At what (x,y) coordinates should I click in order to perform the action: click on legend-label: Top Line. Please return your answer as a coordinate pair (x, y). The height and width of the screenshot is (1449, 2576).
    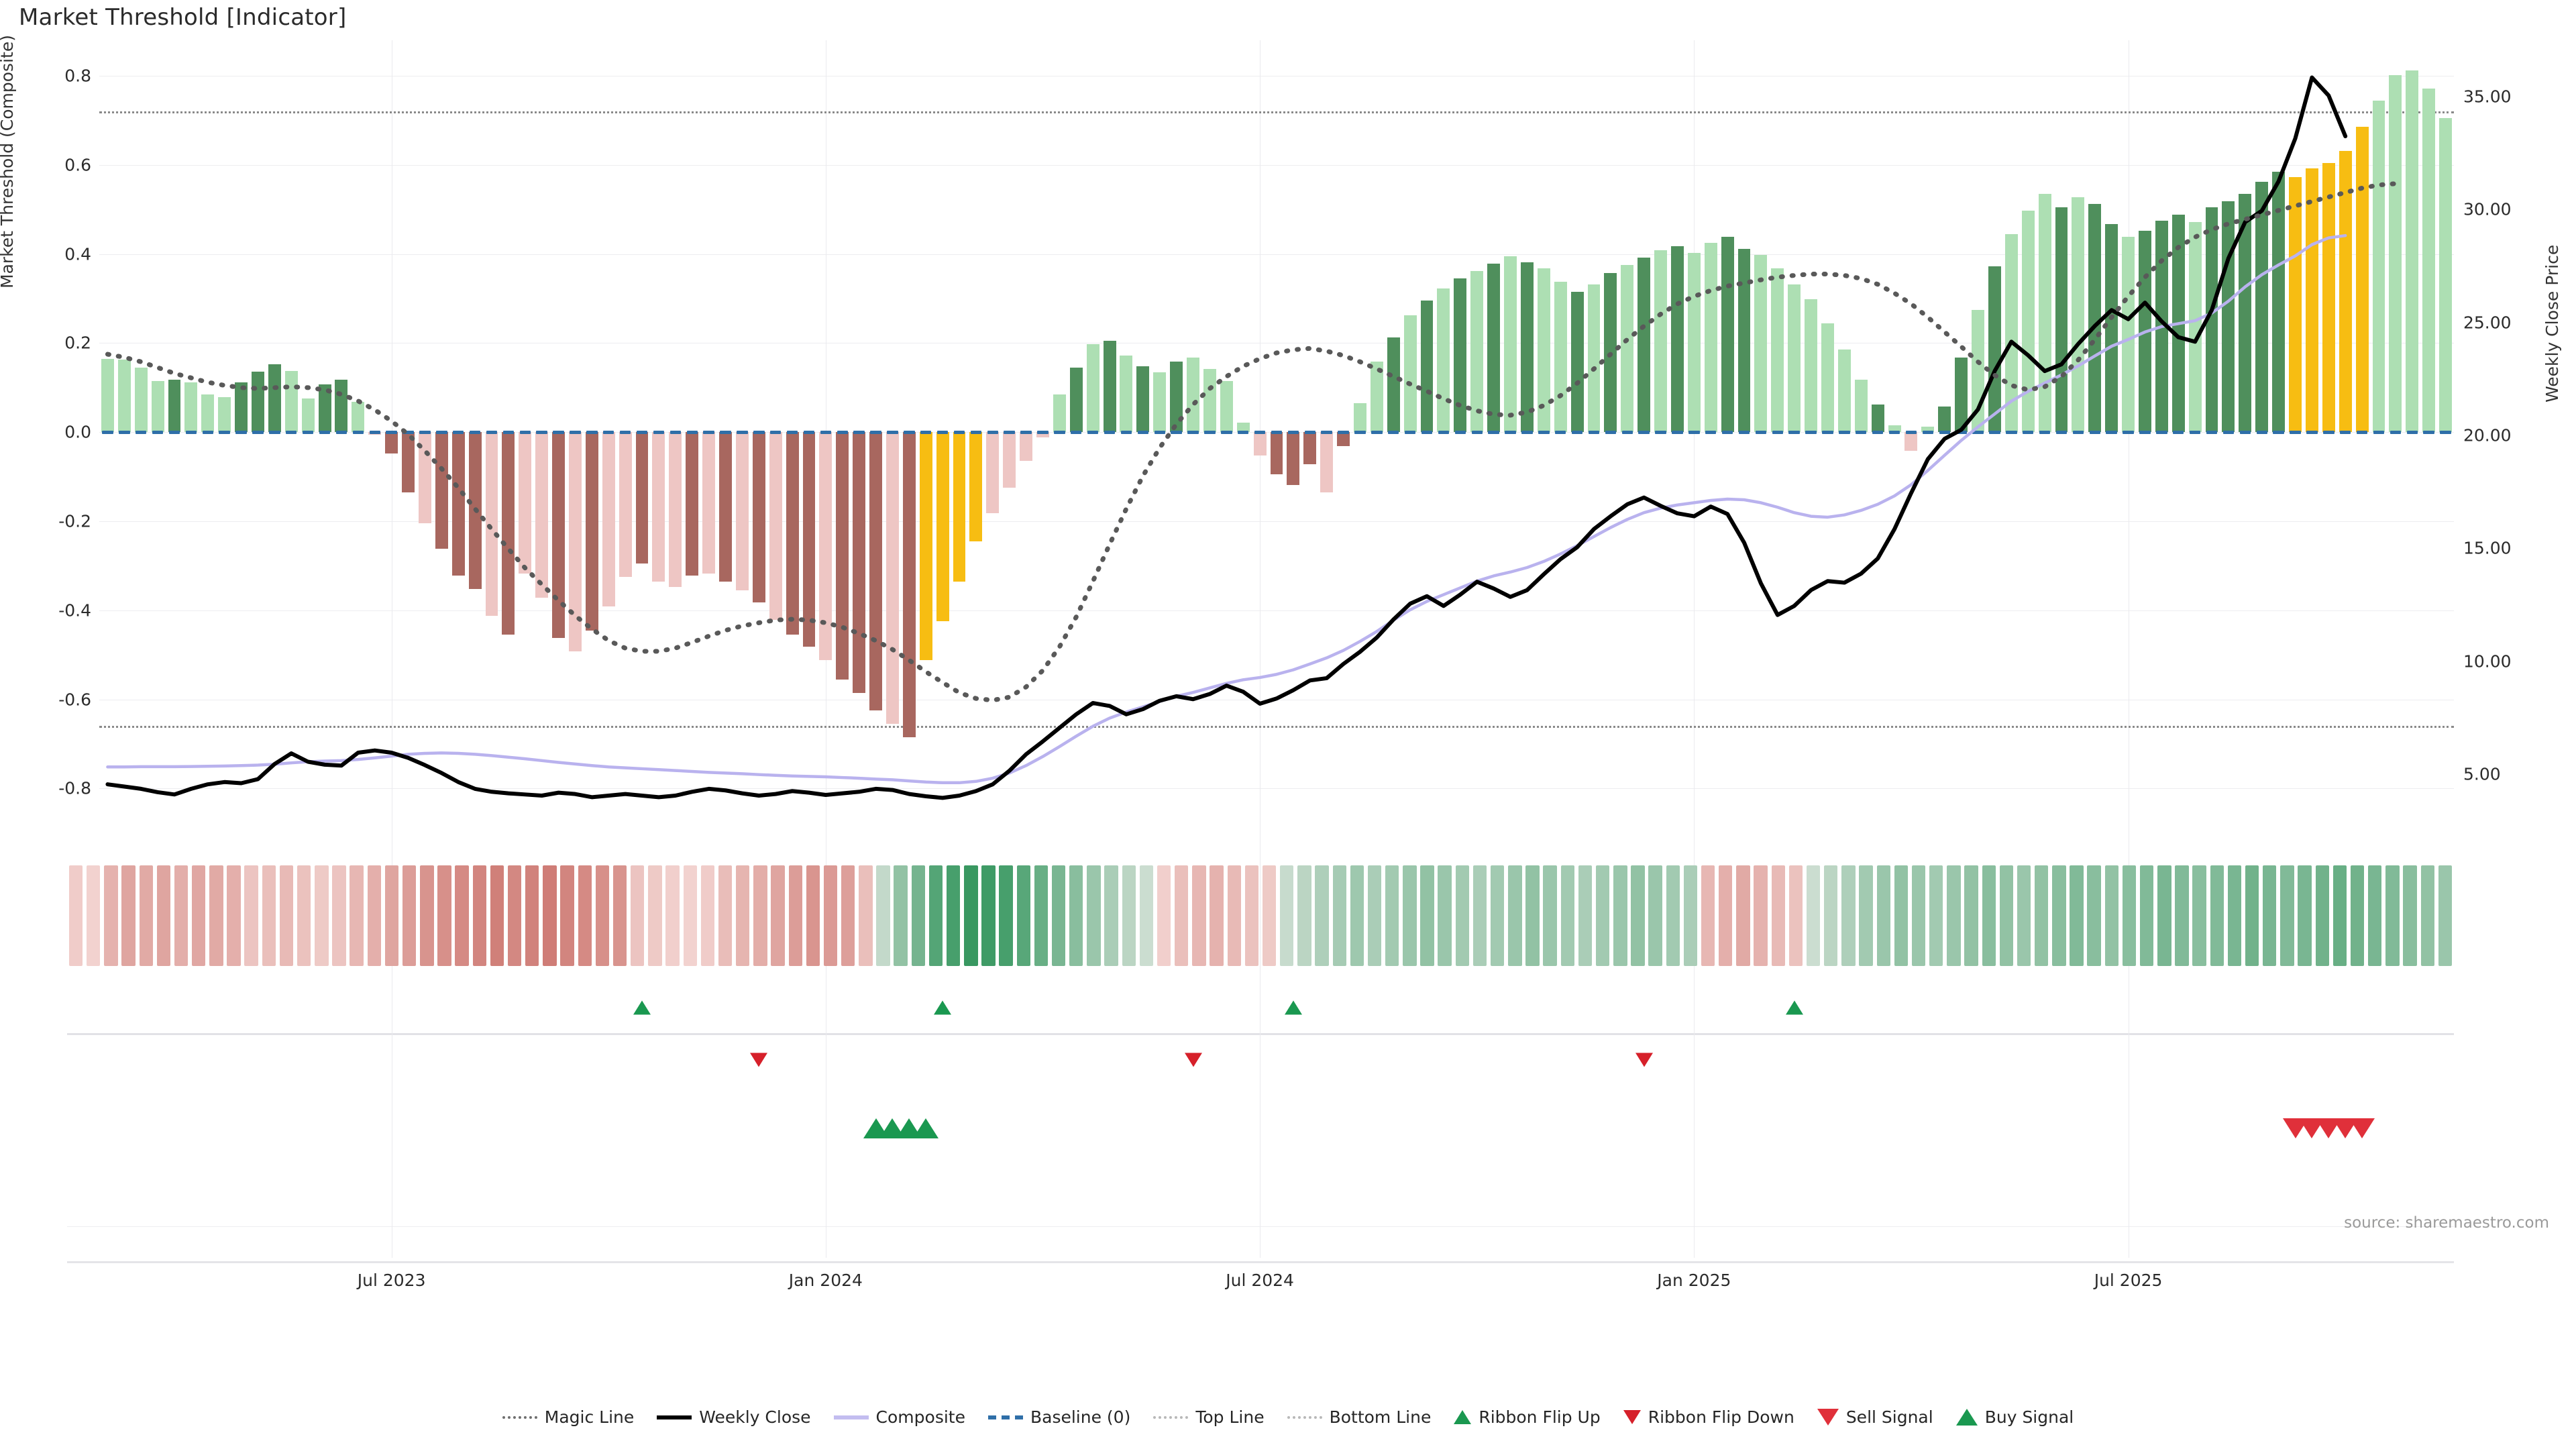
    Looking at the image, I should click on (1230, 1417).